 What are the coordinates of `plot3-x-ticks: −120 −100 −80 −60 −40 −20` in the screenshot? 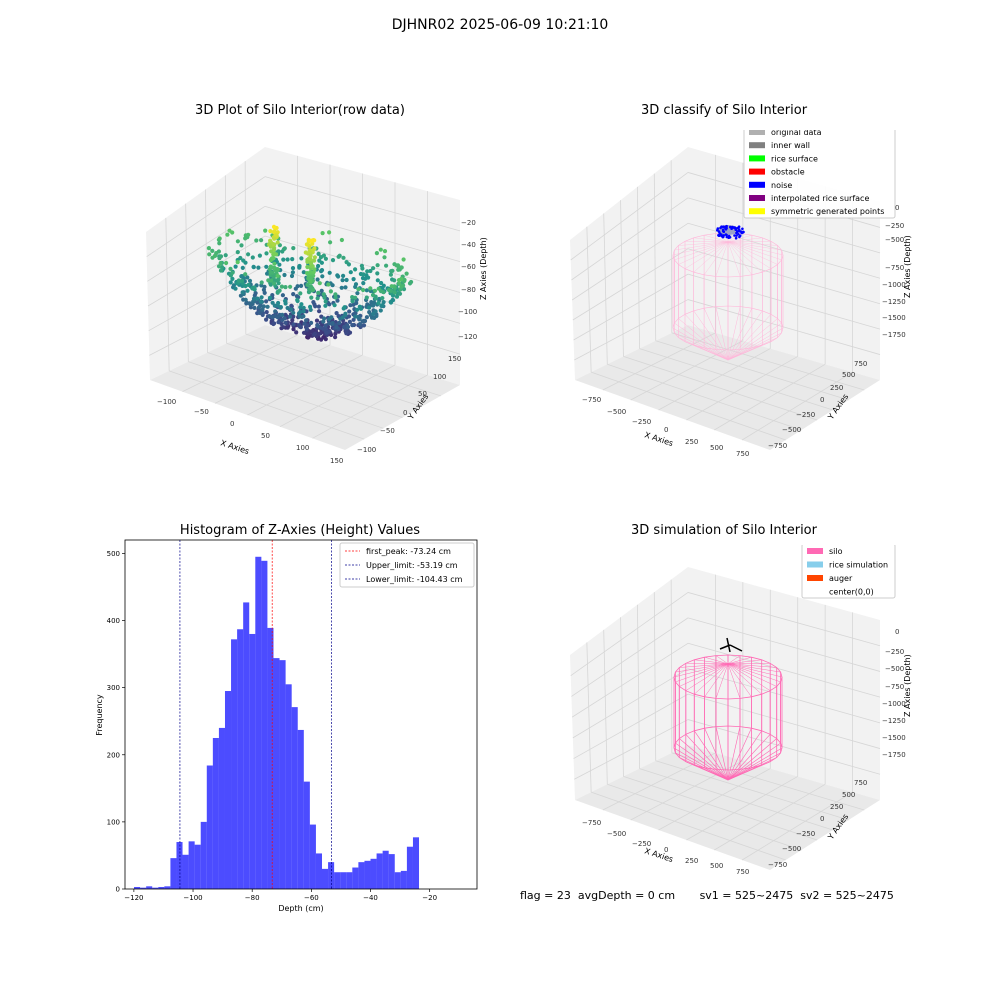 It's located at (280, 895).